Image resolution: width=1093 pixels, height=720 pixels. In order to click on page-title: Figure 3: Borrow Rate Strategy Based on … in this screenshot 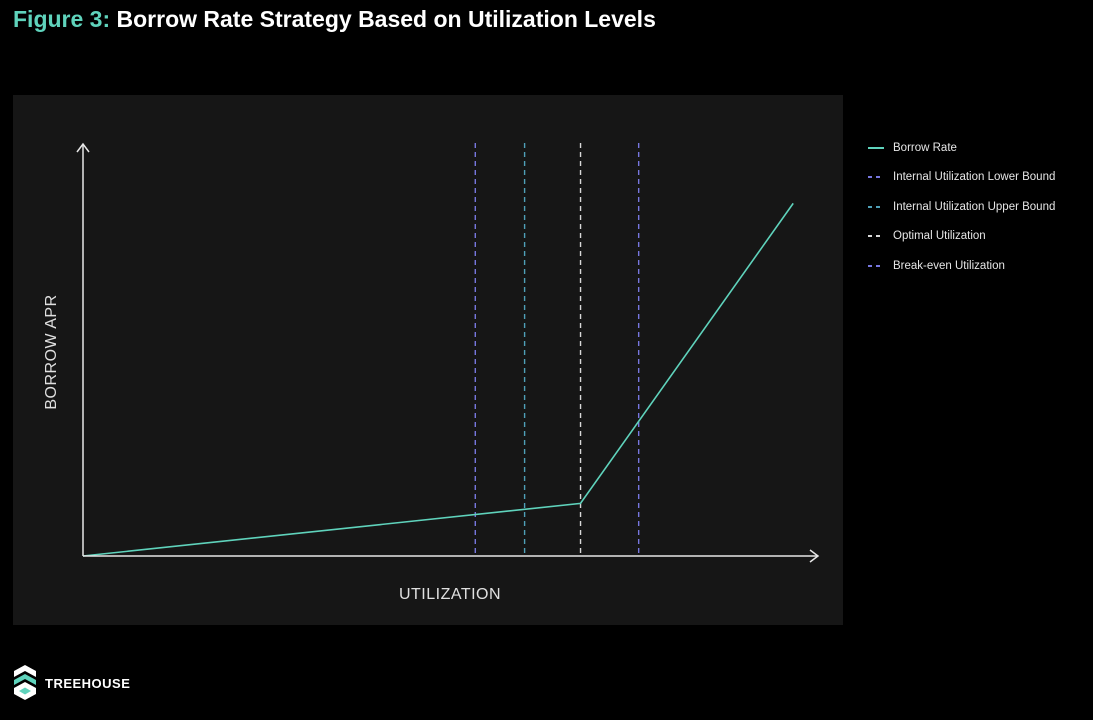, I will do `click(334, 19)`.